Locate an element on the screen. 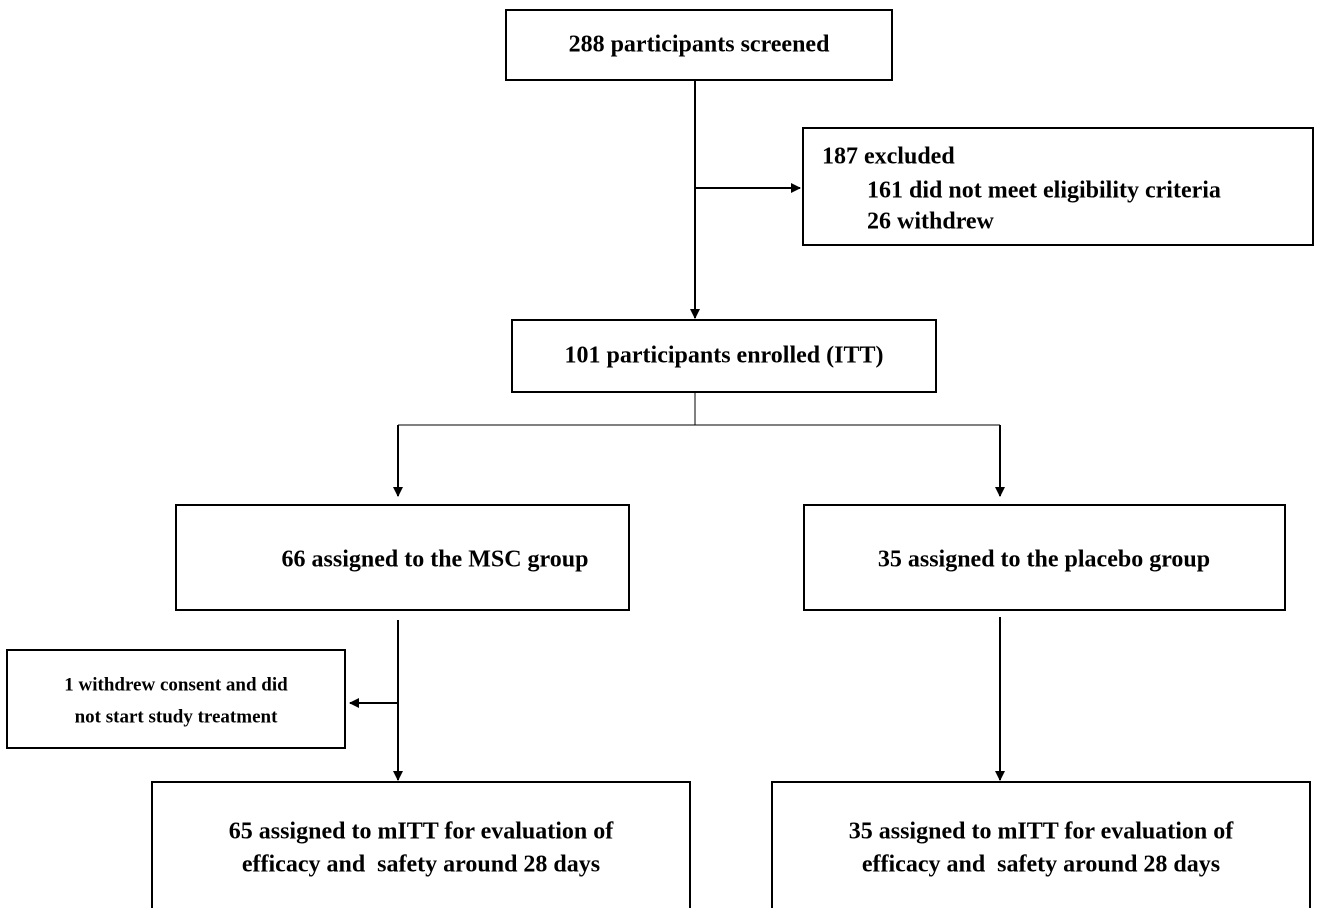  node: 66 assigned to the MSC group is located at coordinates (402, 557).